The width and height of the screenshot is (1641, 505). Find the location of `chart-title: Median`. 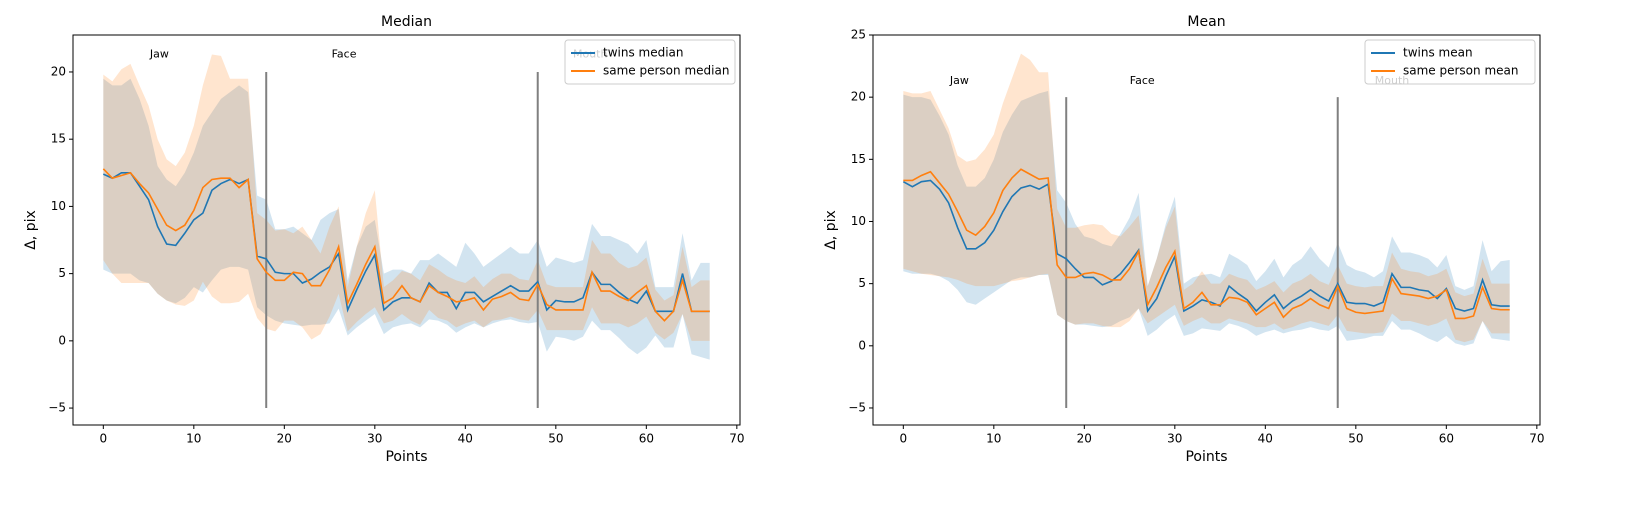

chart-title: Median is located at coordinates (406, 22).